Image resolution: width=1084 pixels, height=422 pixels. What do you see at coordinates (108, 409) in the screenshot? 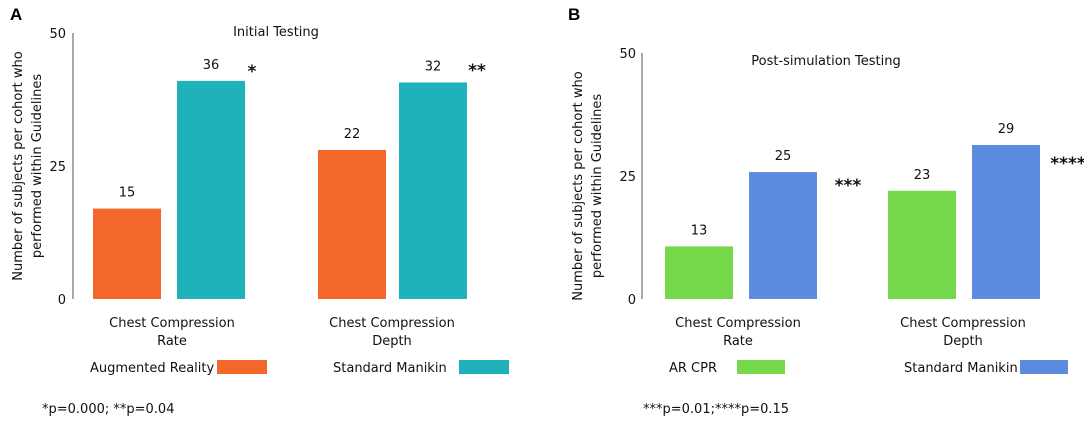
I see `footnote: *p=0.000; **p=0.04` at bounding box center [108, 409].